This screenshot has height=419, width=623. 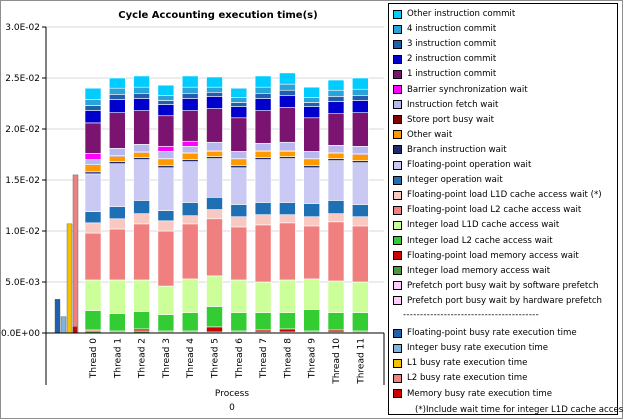 What do you see at coordinates (232, 394) in the screenshot?
I see `x-axis-title: Process` at bounding box center [232, 394].